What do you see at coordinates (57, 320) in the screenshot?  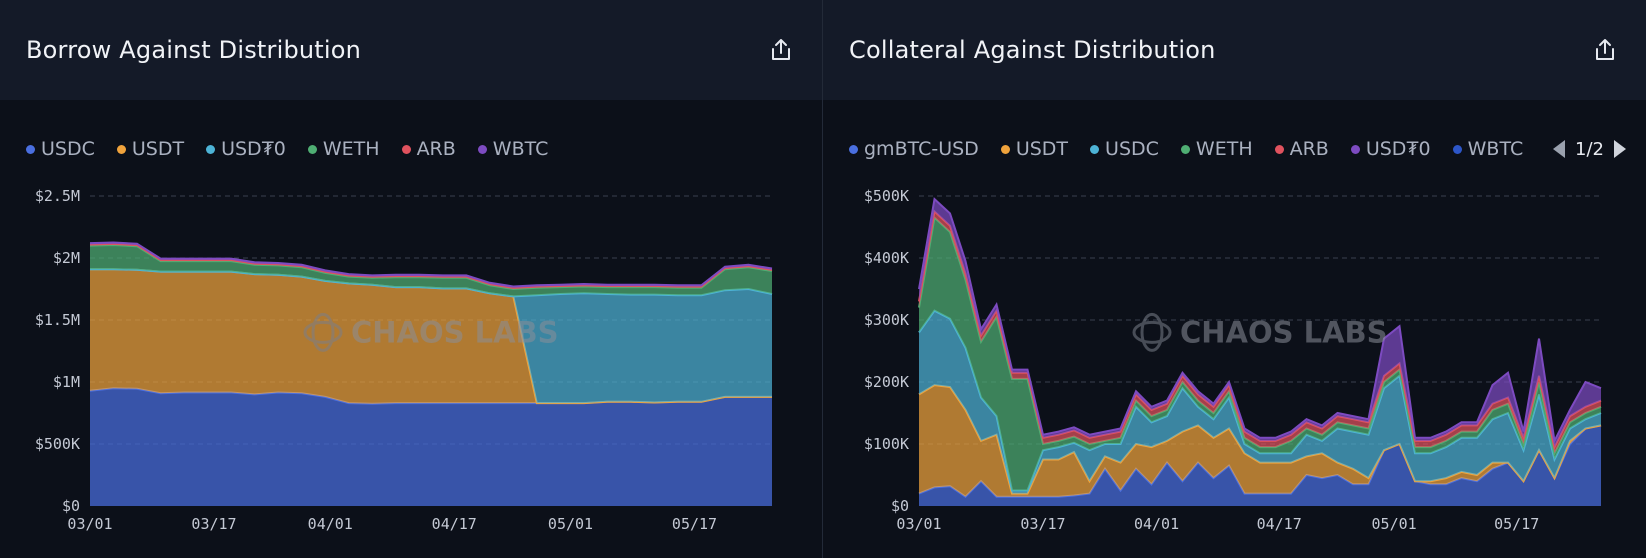 I see `y-tick-label: $1.5M` at bounding box center [57, 320].